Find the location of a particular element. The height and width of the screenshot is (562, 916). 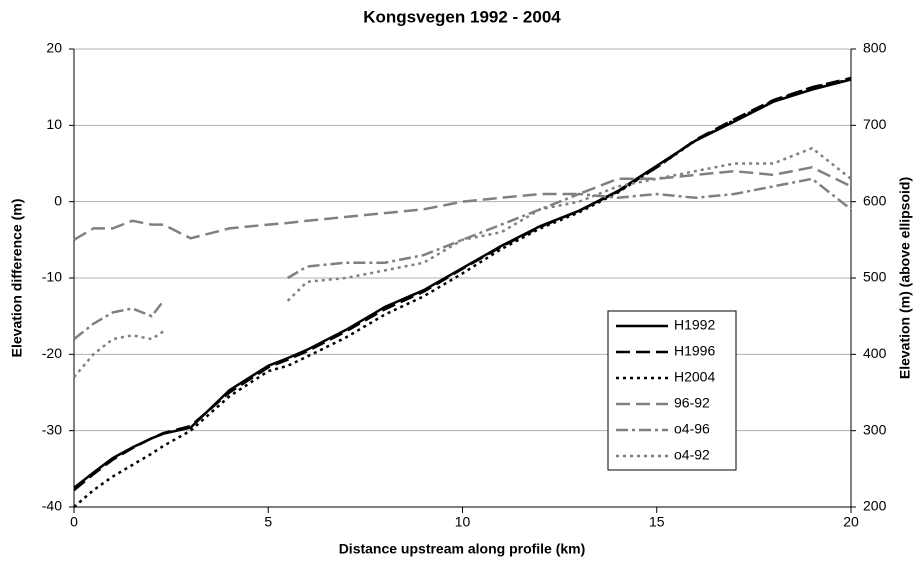

y2-tick-label: 500 is located at coordinates (875, 277).